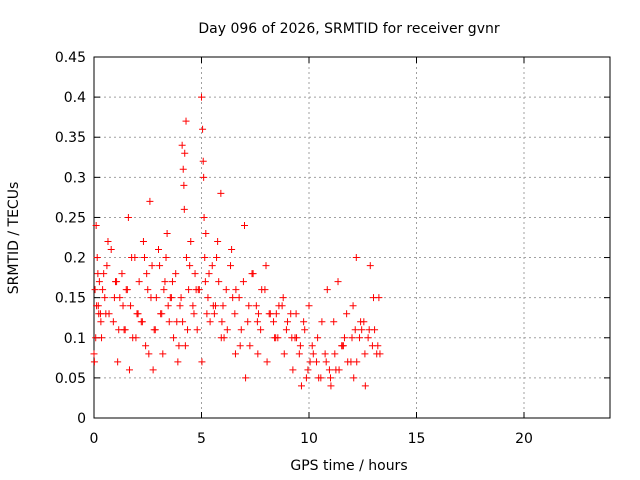  What do you see at coordinates (524, 439) in the screenshot?
I see `x-tick-label: 20` at bounding box center [524, 439].